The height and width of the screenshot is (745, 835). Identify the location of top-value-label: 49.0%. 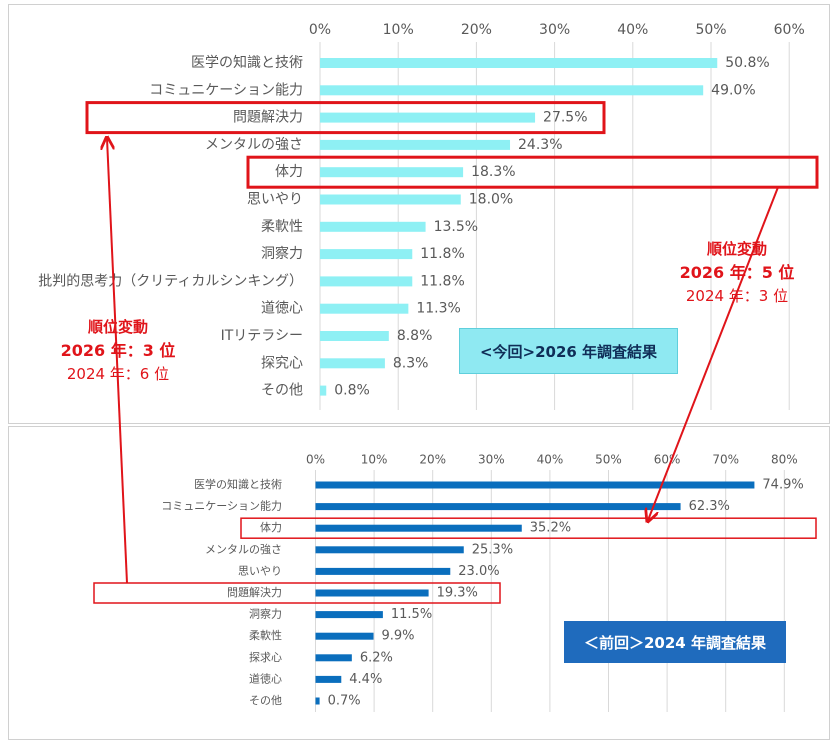
(733, 90).